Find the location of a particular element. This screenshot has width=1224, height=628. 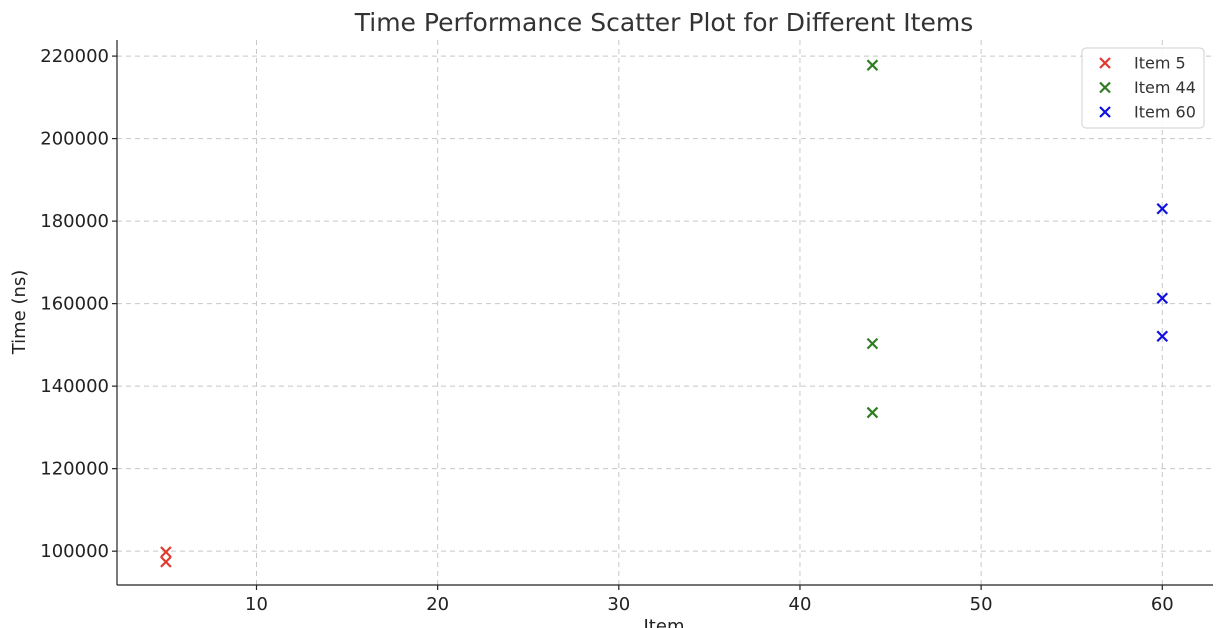

legend-box is located at coordinates (1143, 88).